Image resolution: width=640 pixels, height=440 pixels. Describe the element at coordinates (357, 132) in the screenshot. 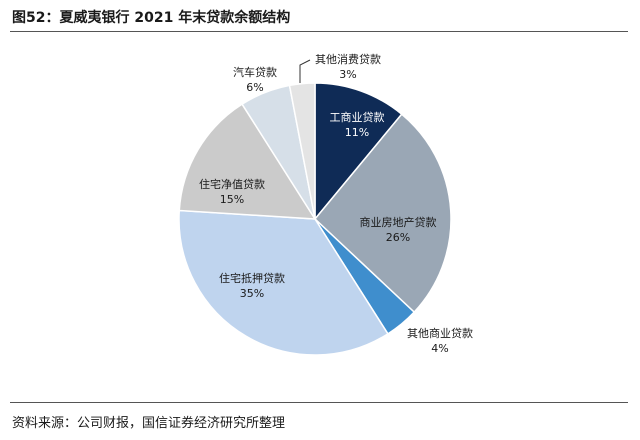

I see `slice-percent-label: 11%` at that location.